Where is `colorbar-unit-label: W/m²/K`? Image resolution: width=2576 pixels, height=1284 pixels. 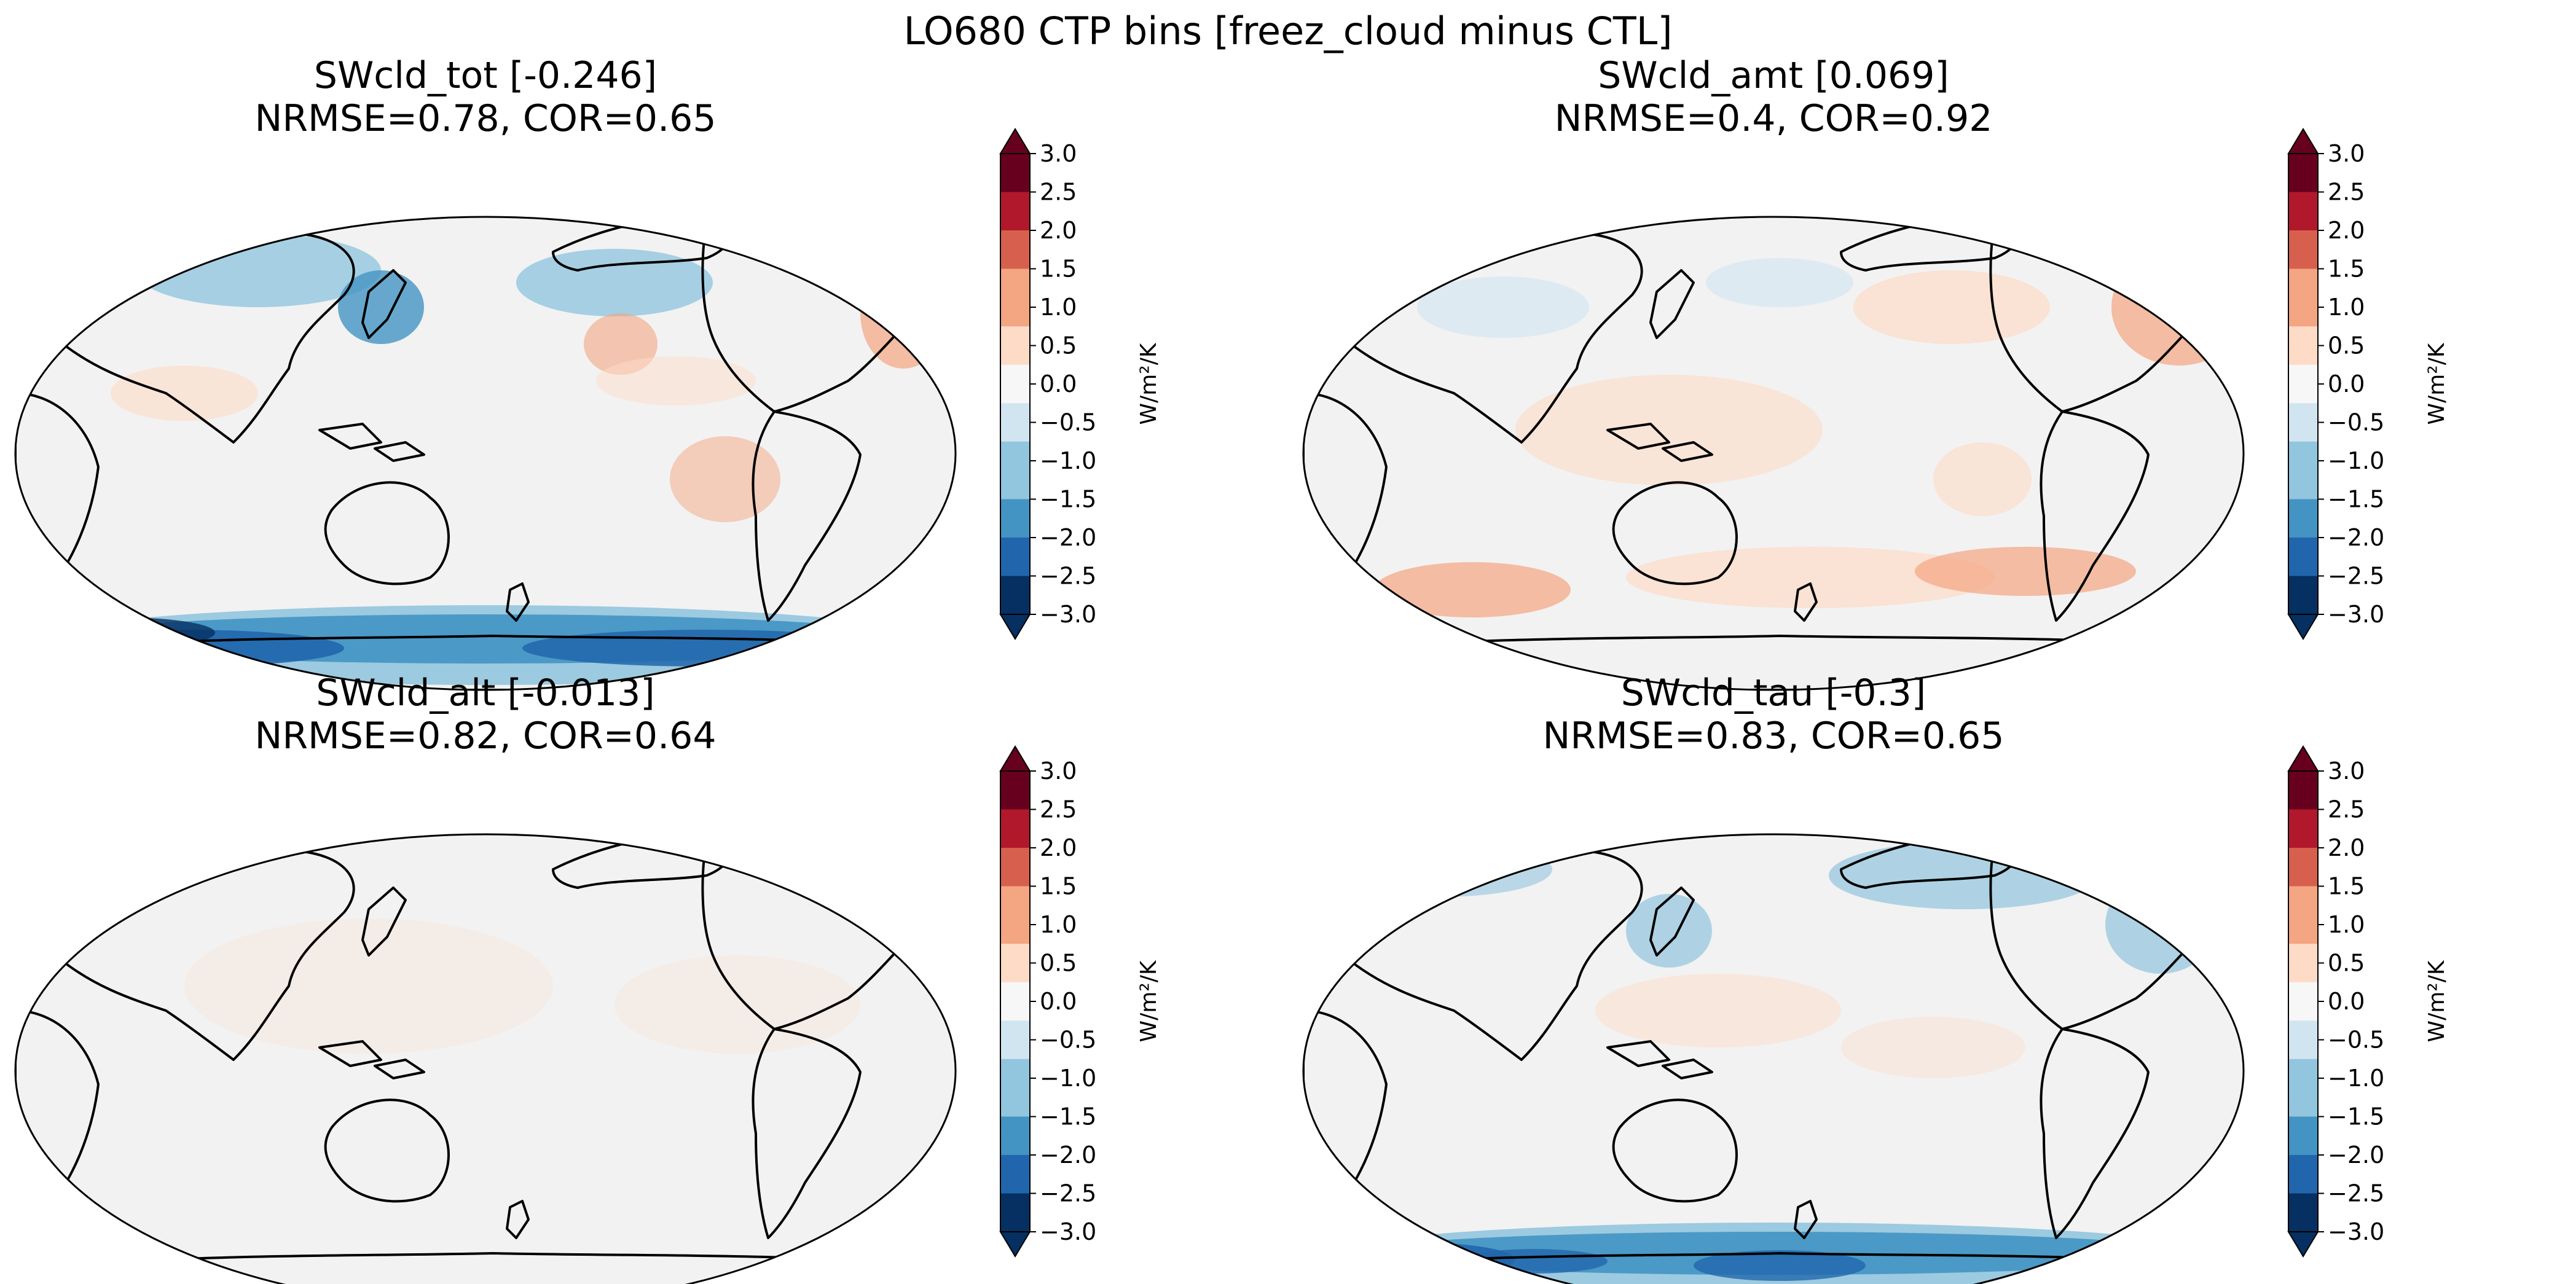 colorbar-unit-label: W/m²/K is located at coordinates (1148, 1001).